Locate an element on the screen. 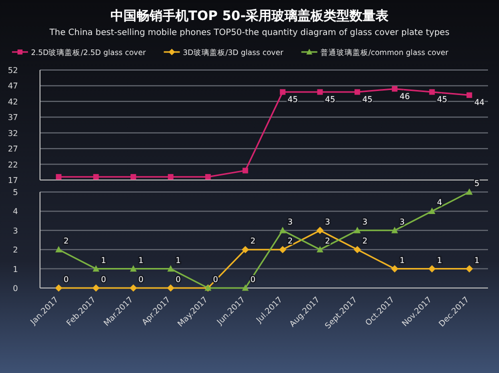  y-tick-label: 32 is located at coordinates (13, 133).